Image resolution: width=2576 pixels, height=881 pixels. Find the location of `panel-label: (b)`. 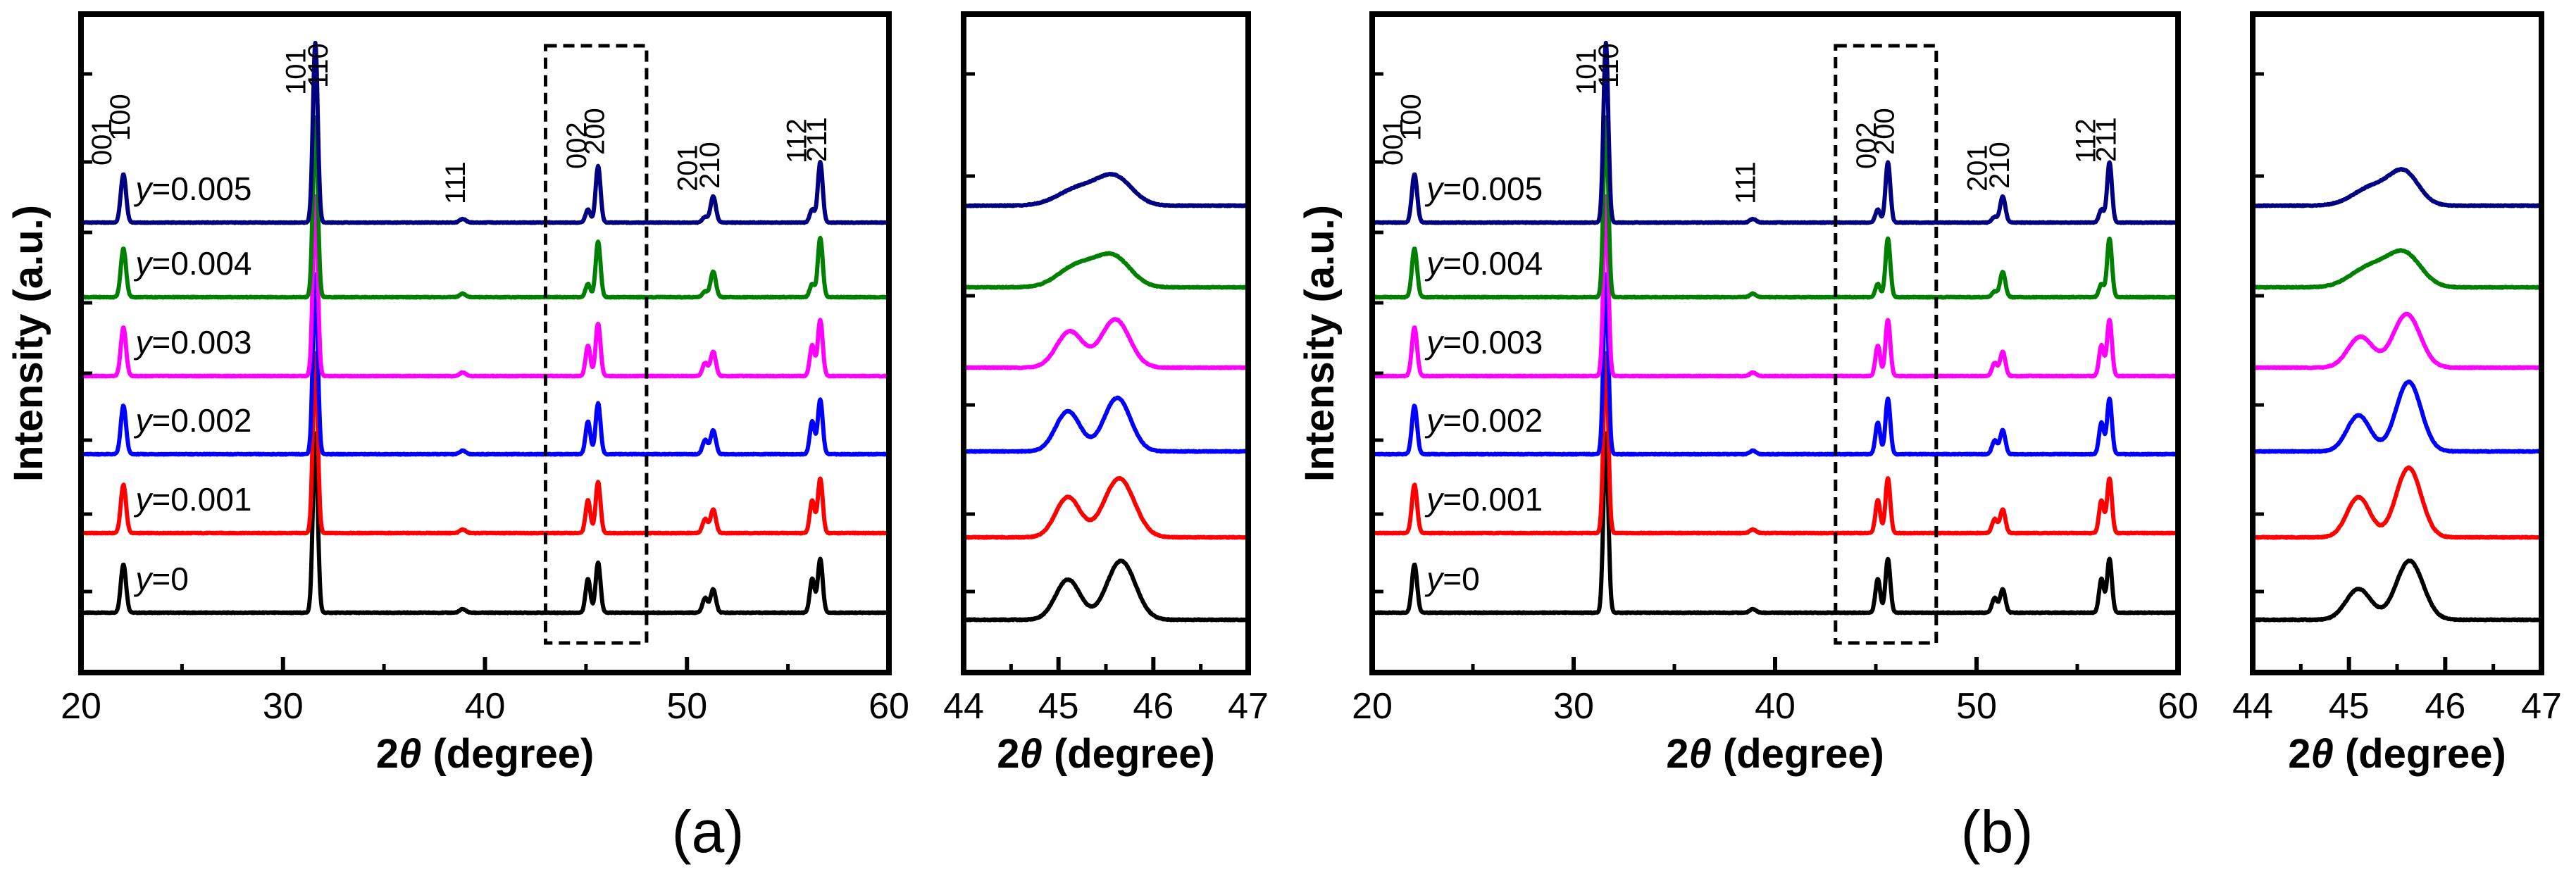

panel-label: (b) is located at coordinates (1997, 832).